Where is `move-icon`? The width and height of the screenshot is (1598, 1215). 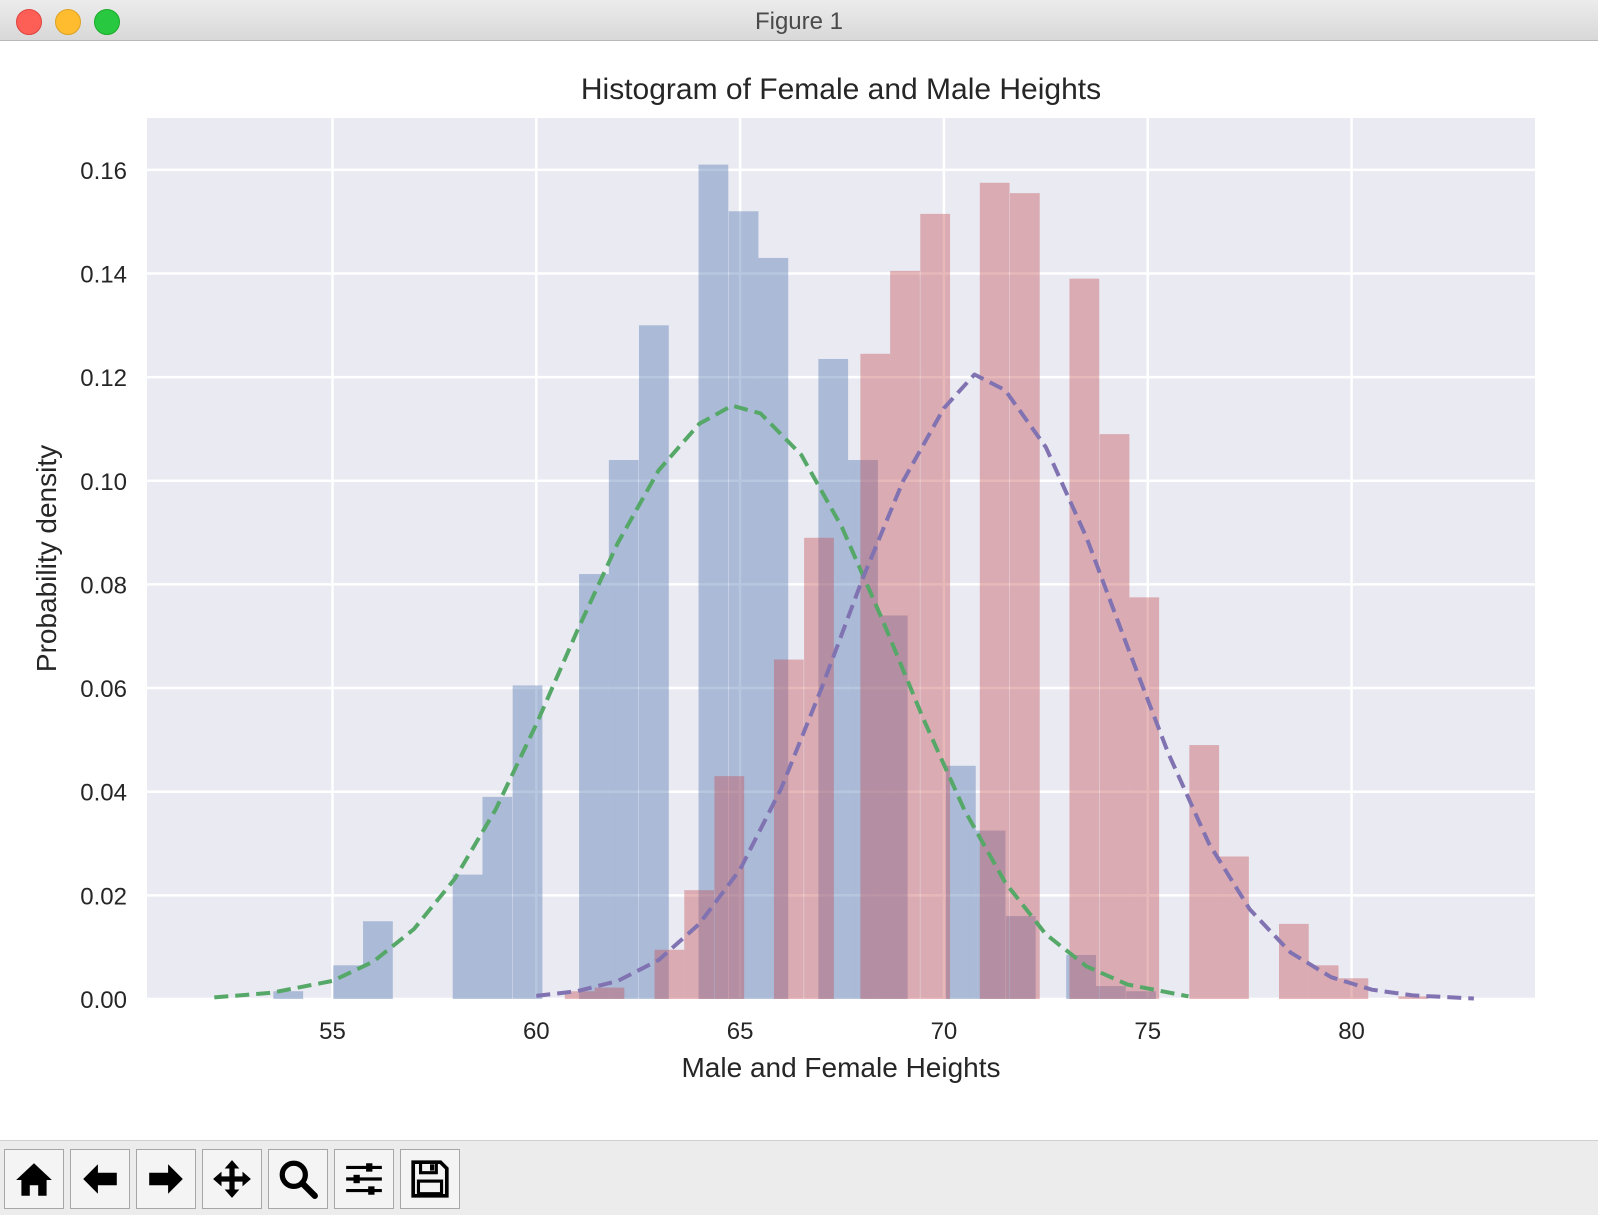 move-icon is located at coordinates (232, 1179).